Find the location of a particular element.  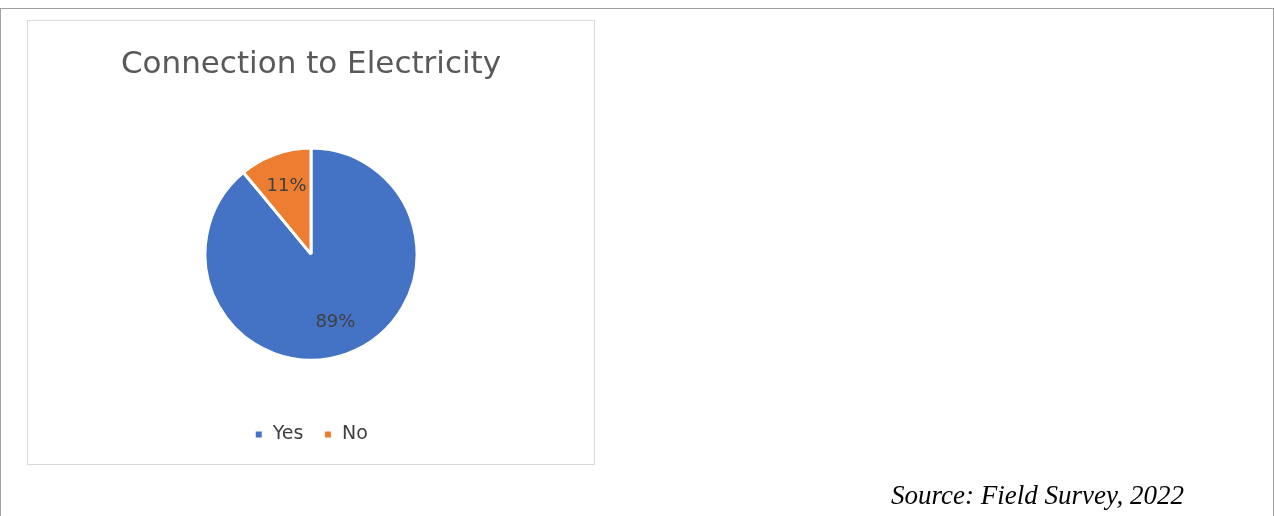

legend-label: No is located at coordinates (354, 432).